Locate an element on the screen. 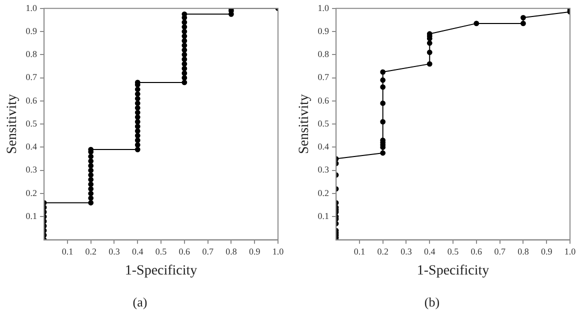 The image size is (585, 317). text: (b) is located at coordinates (432, 302).